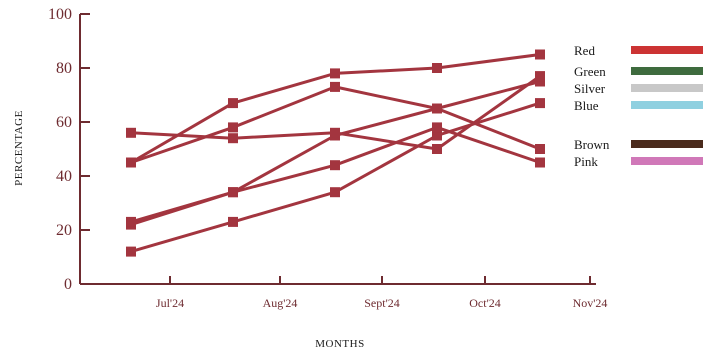  Describe the element at coordinates (584, 50) in the screenshot. I see `legend-label: Red` at that location.